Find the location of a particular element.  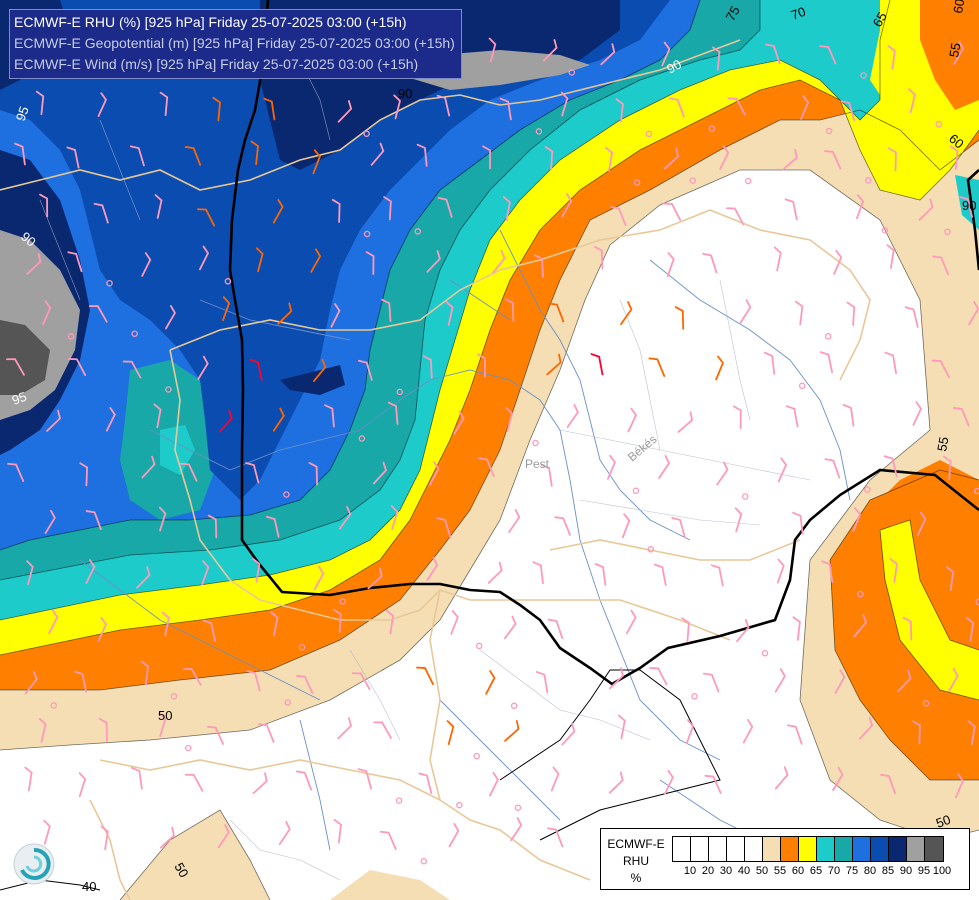

rhu-label: 70 is located at coordinates (798, 13).